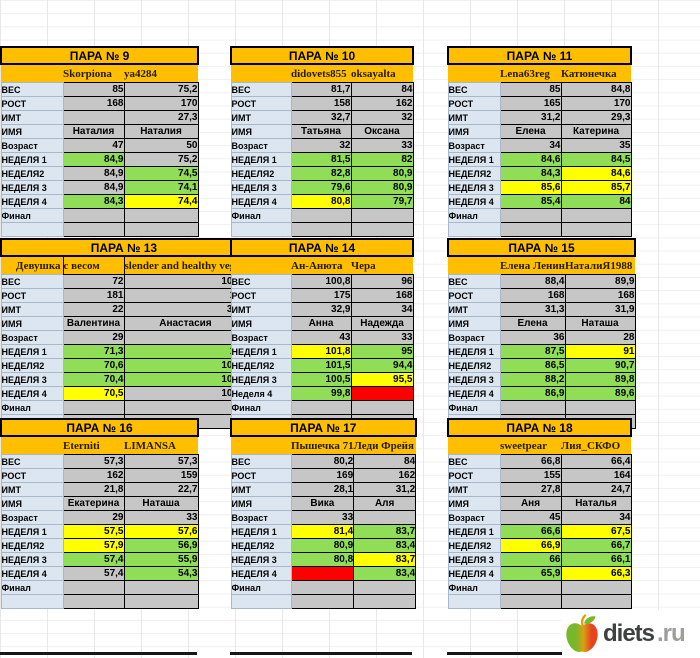 This screenshot has width=700, height=658. What do you see at coordinates (530, 531) in the screenshot?
I see `value-cell: 66,6` at bounding box center [530, 531].